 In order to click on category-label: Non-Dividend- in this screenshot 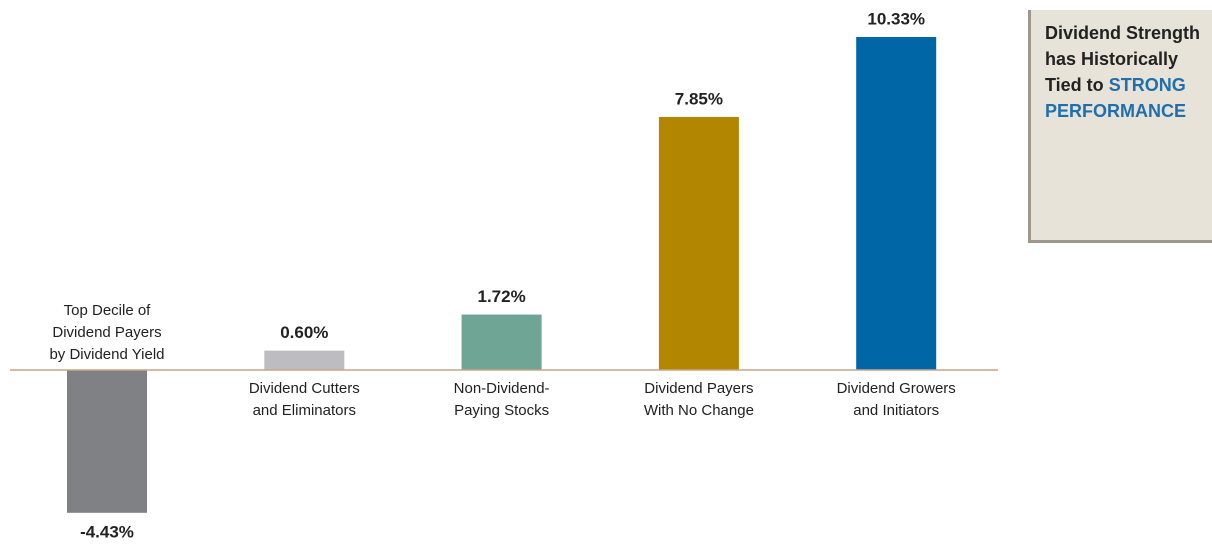, I will do `click(502, 388)`.